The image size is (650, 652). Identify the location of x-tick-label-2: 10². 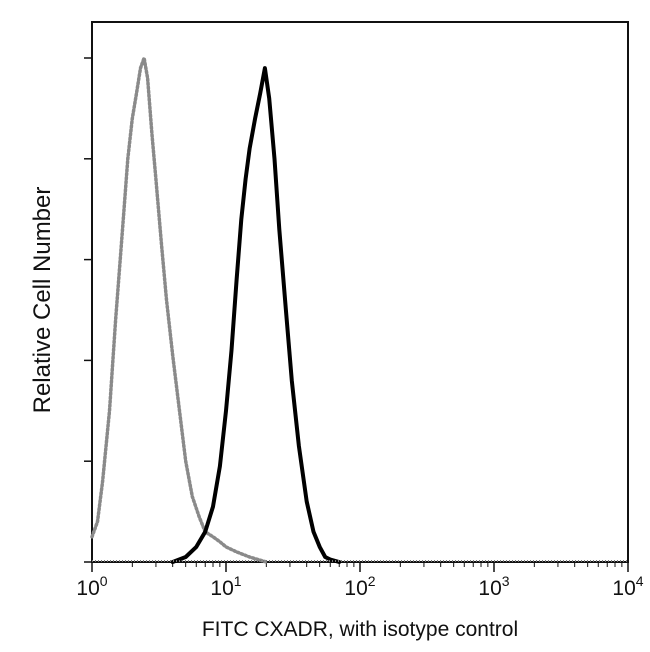
(359, 586).